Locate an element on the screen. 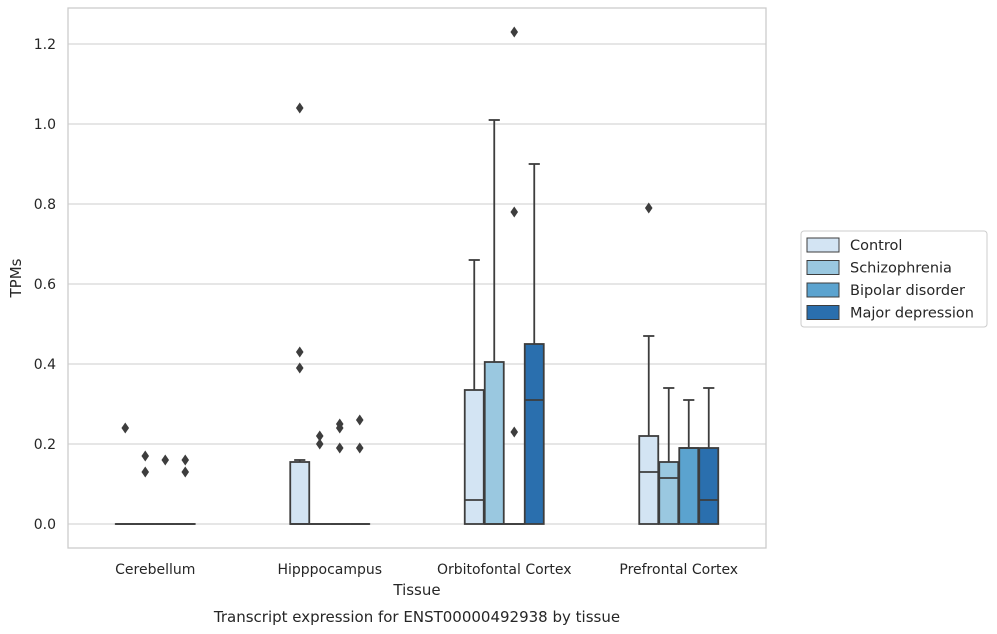 Image resolution: width=997 pixels, height=634 pixels. x-axis-label: Tissue is located at coordinates (416, 590).